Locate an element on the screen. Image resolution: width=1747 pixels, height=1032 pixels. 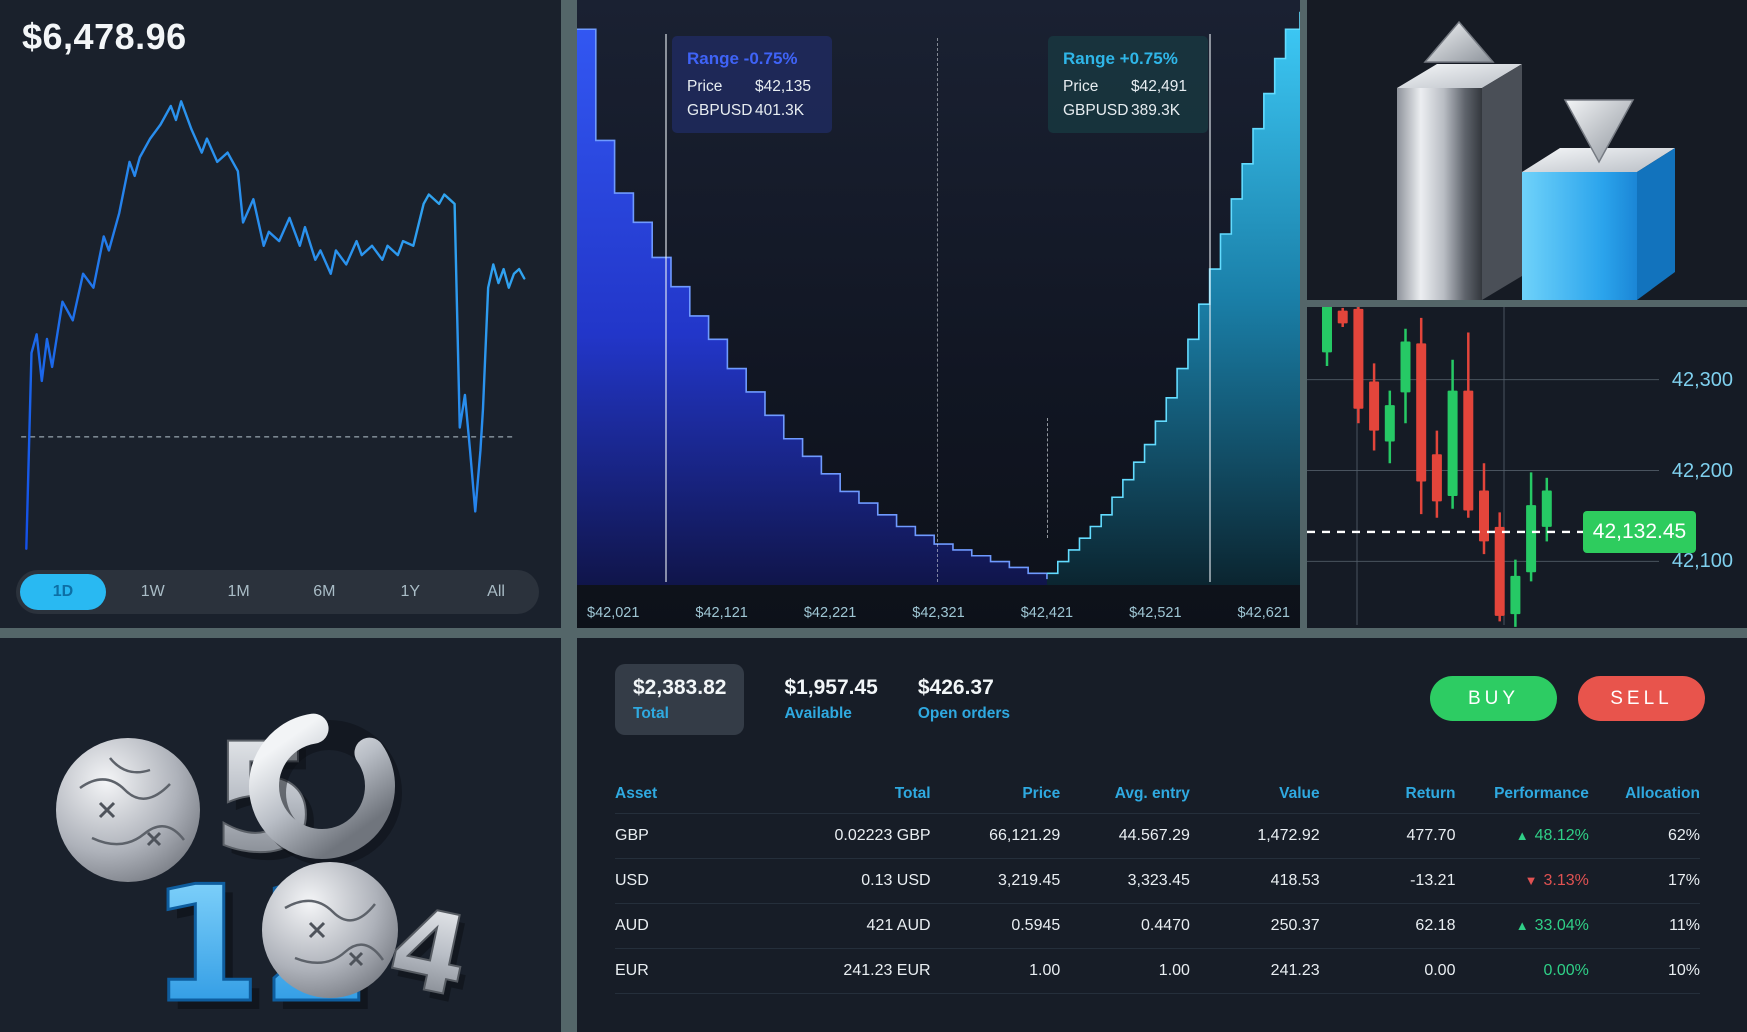
open-orders-value: $426.37 is located at coordinates (955, 687).